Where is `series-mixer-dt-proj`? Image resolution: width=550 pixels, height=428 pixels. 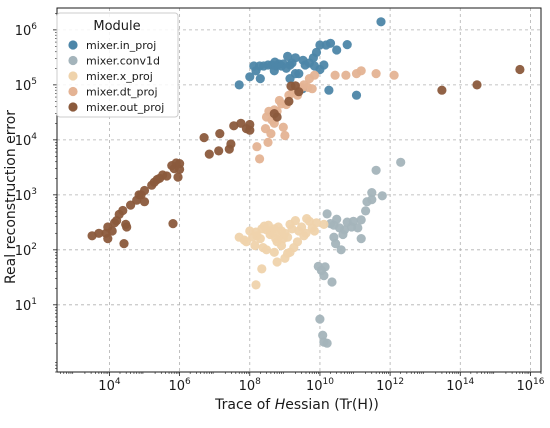 series-mixer-dt-proj is located at coordinates (325, 115).